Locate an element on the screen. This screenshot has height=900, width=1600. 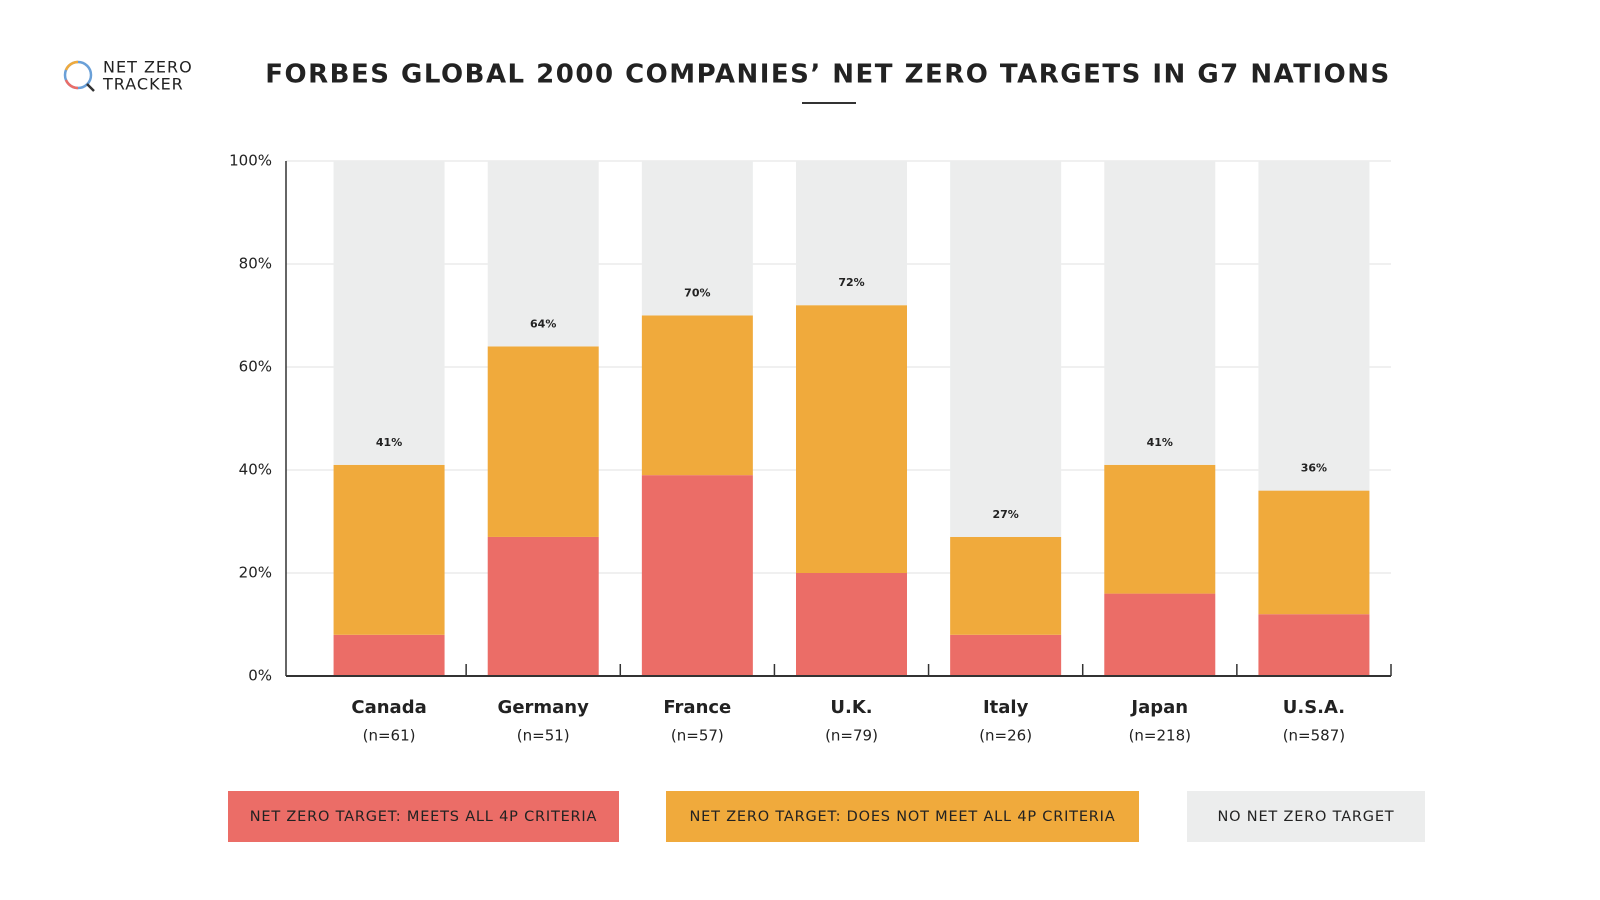
x-tick-label: Japan is located at coordinates (1158, 707).